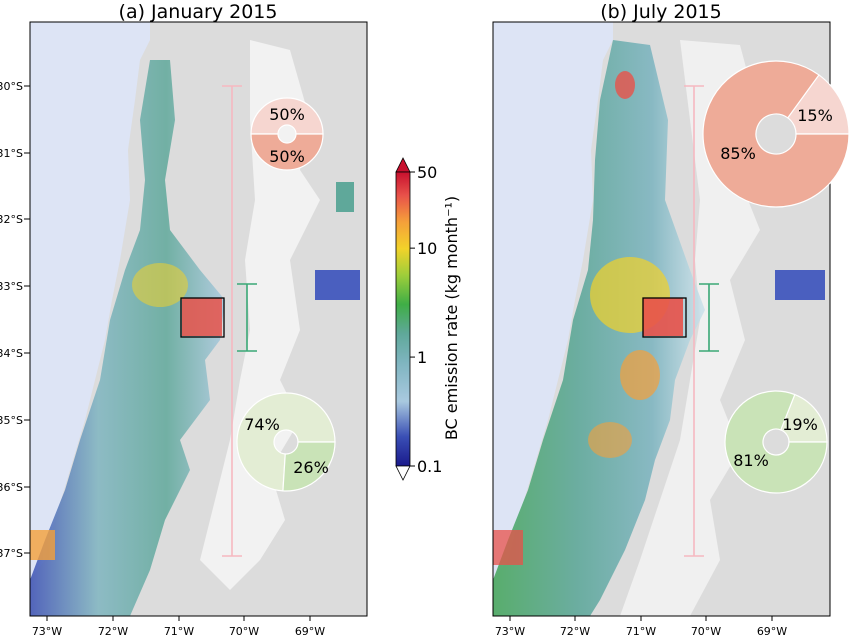 The image size is (850, 639). I want to click on pieA2-label-1: 26%, so click(311, 467).